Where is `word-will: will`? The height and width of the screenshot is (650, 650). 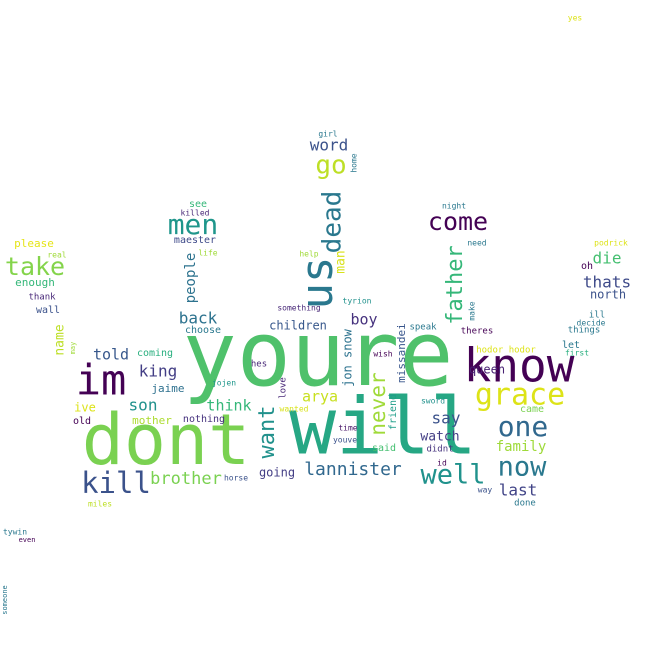 word-will: will is located at coordinates (383, 427).